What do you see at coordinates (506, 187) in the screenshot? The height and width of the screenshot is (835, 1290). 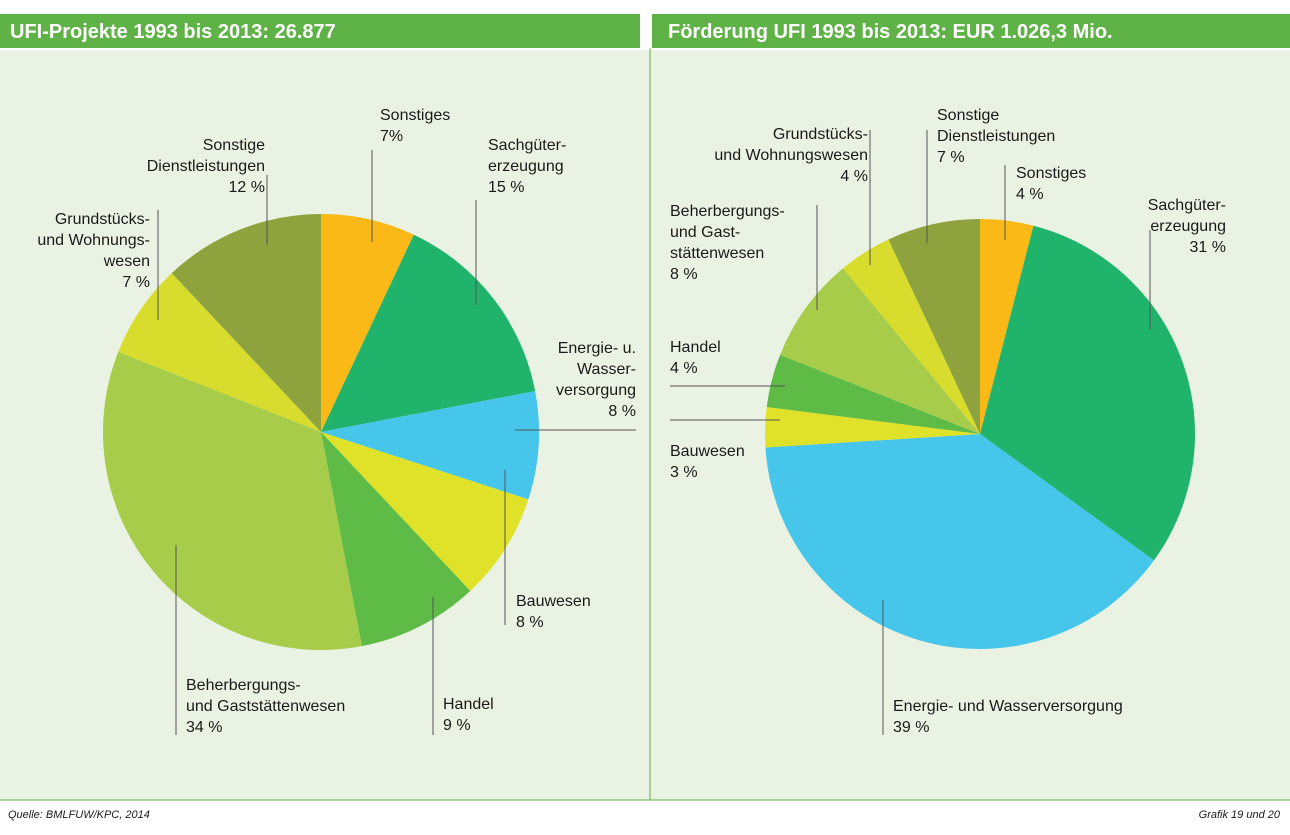 I see `value-label: 15 %` at bounding box center [506, 187].